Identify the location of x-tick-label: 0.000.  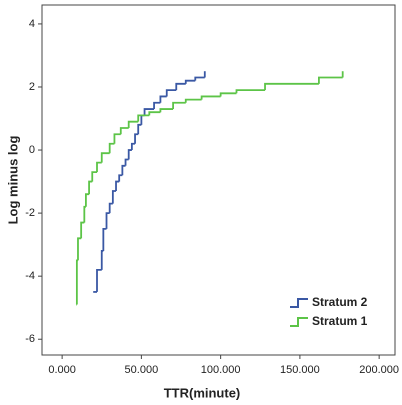
(62, 370).